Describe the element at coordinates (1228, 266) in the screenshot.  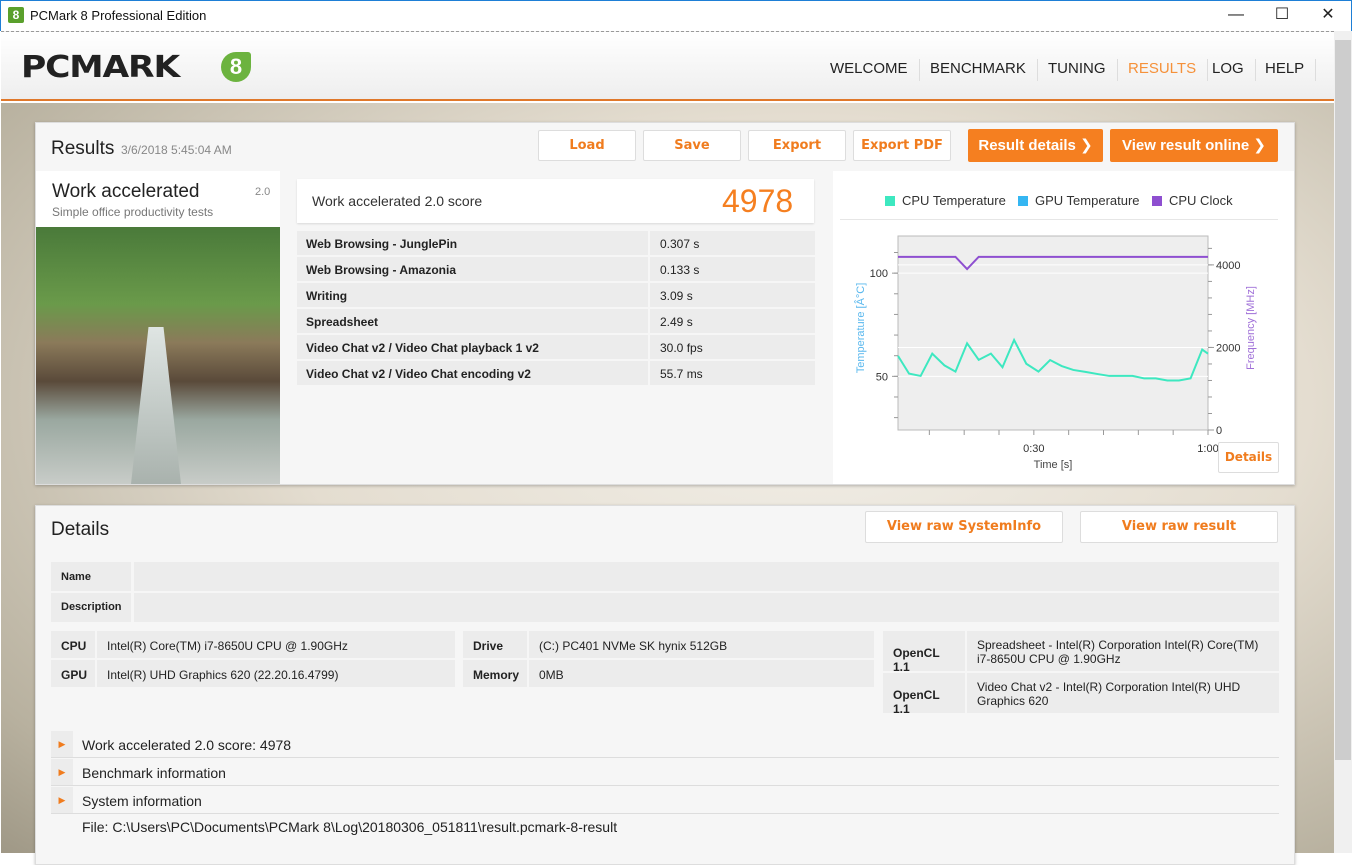
I see `y2-tick-label: 4000` at that location.